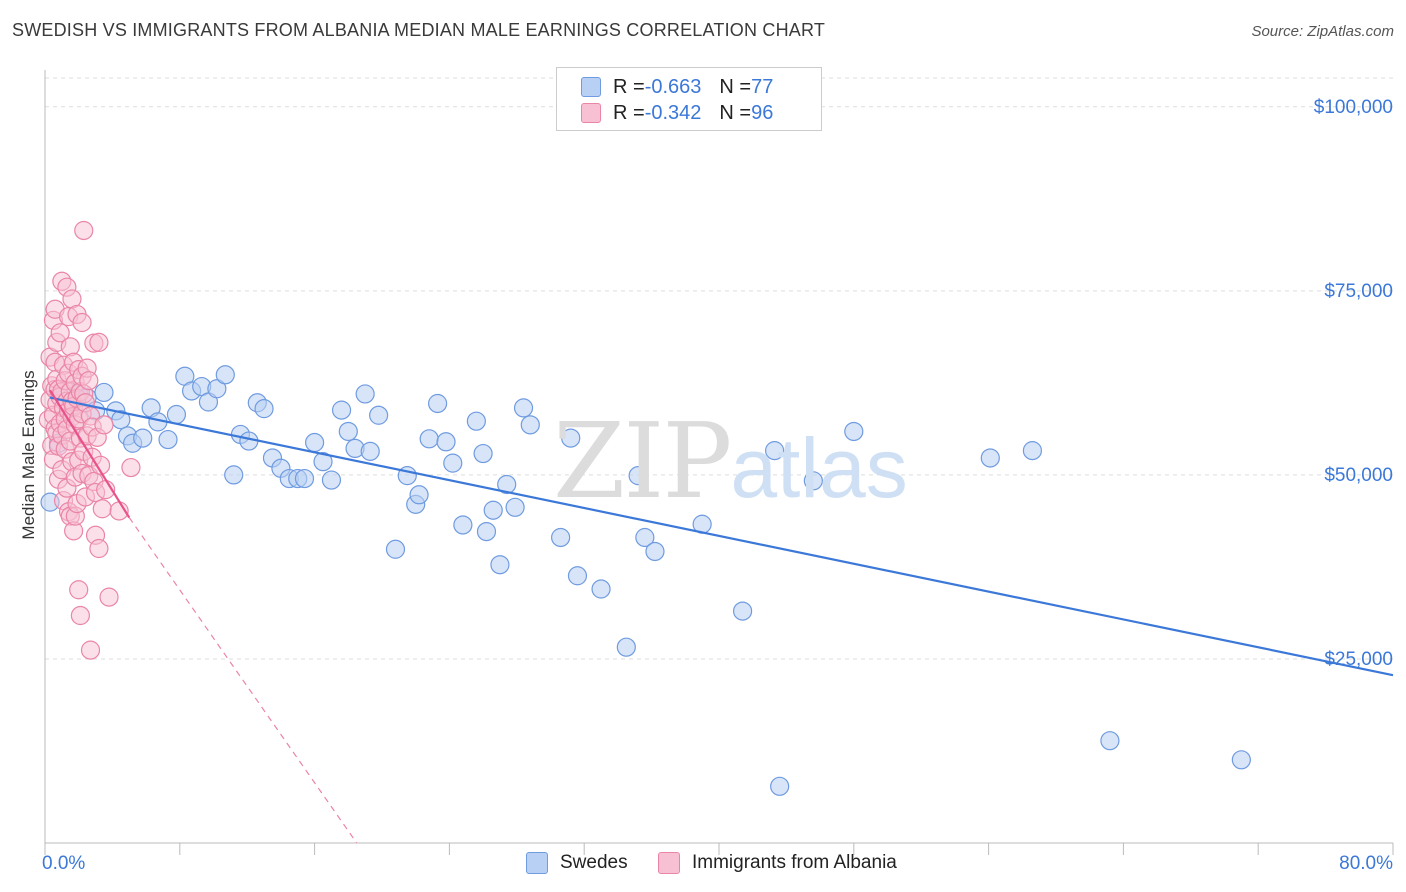 The width and height of the screenshot is (1406, 892). I want to click on watermark: ZIPatlas, so click(730, 461).